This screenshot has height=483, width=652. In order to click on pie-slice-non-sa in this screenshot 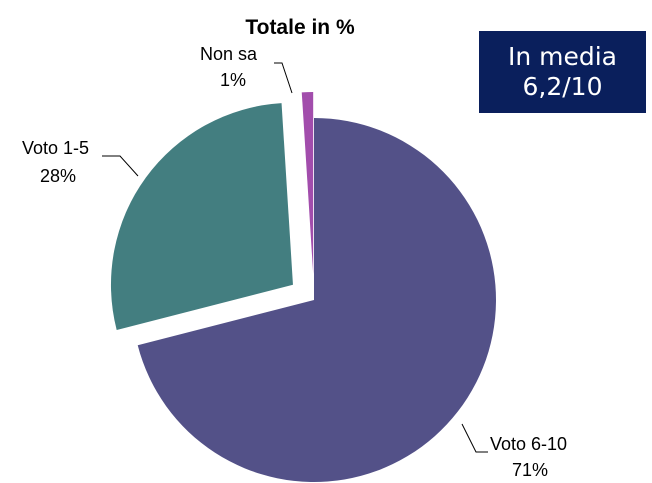, I will do `click(307, 183)`.